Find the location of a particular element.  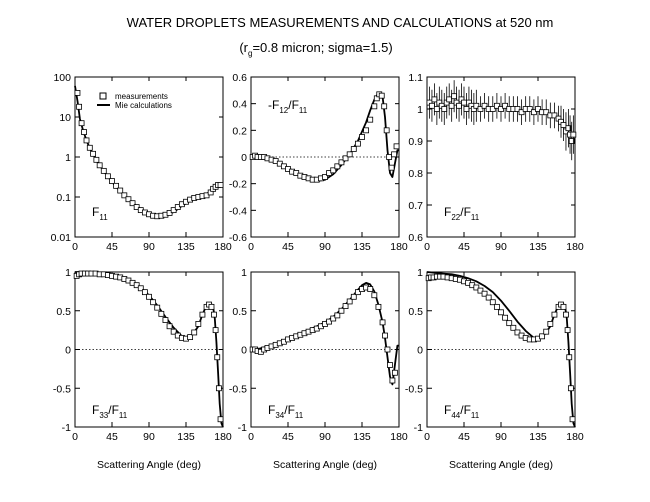

f12-y-tick-label: 0 is located at coordinates (244, 158).